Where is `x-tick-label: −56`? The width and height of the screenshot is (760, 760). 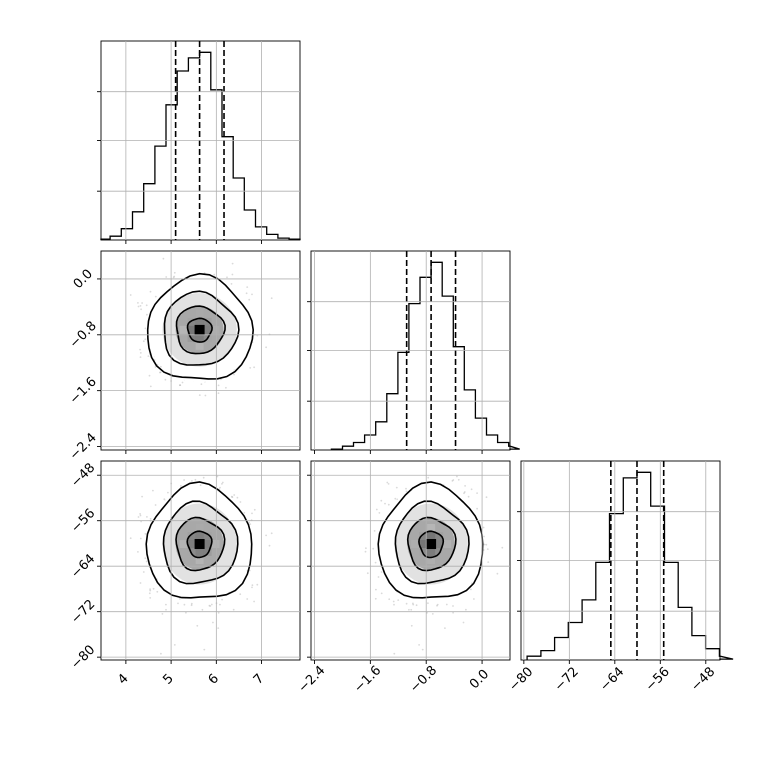
x-tick-label: −56 is located at coordinates (658, 680).